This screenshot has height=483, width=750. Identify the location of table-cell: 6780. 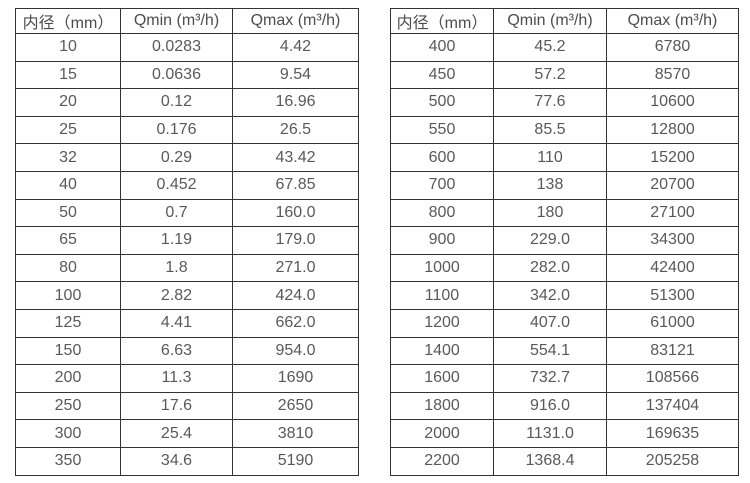
(672, 47).